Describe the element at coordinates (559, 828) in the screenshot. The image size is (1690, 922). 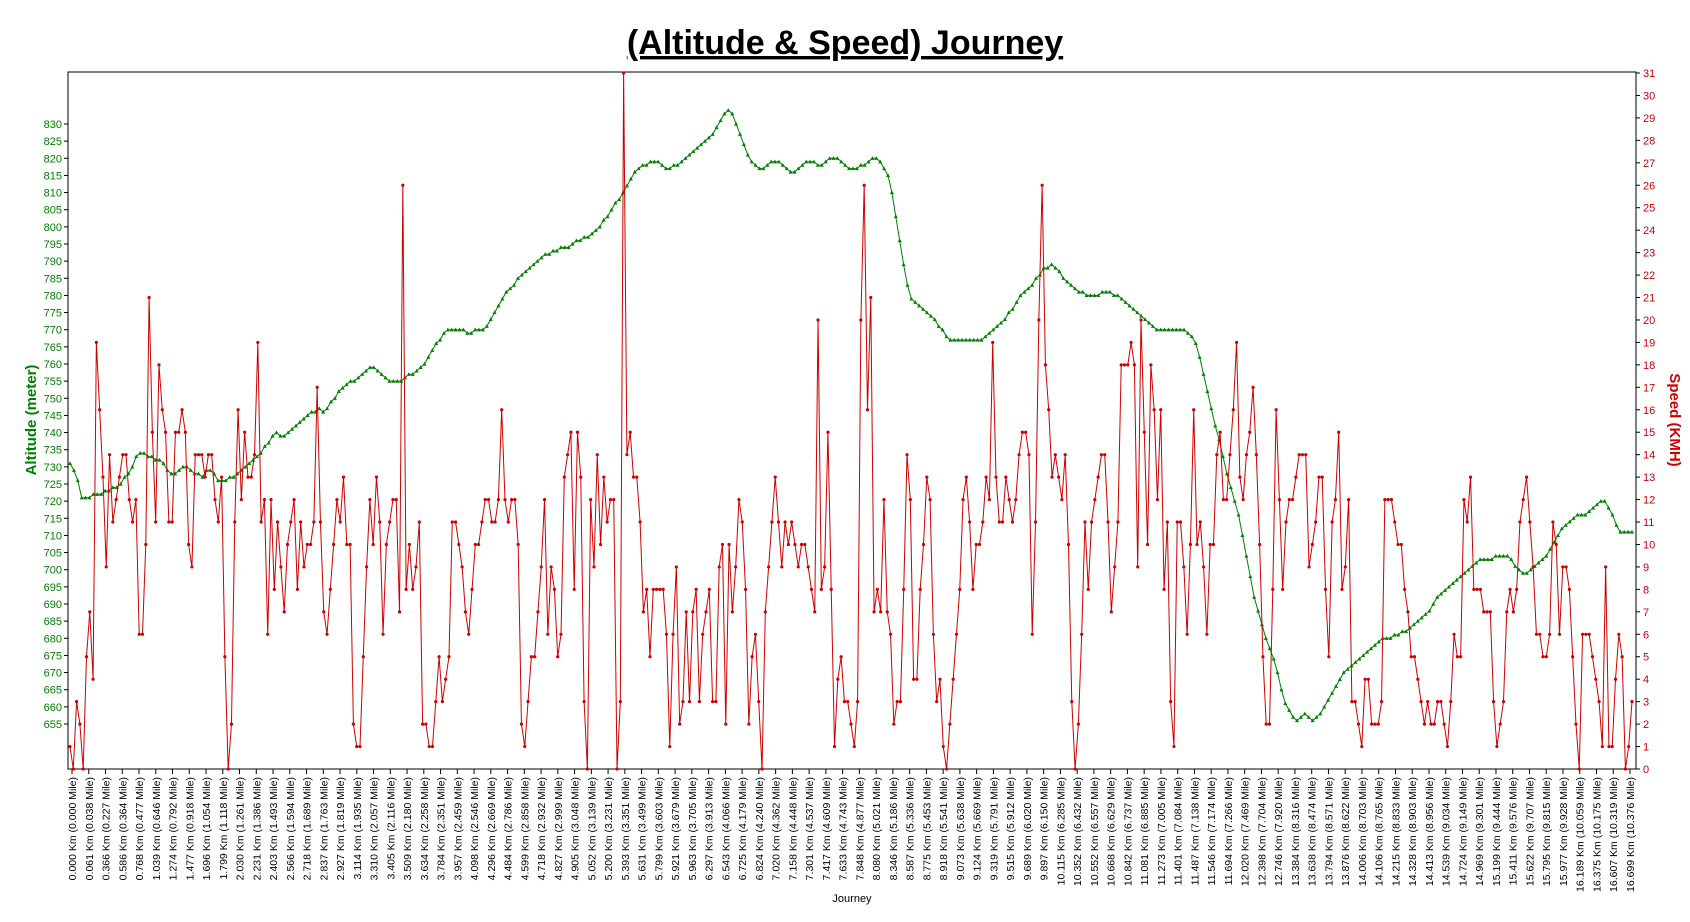
I see `x-tick-label-29: 4.827 Km (2.999 Mile)` at that location.